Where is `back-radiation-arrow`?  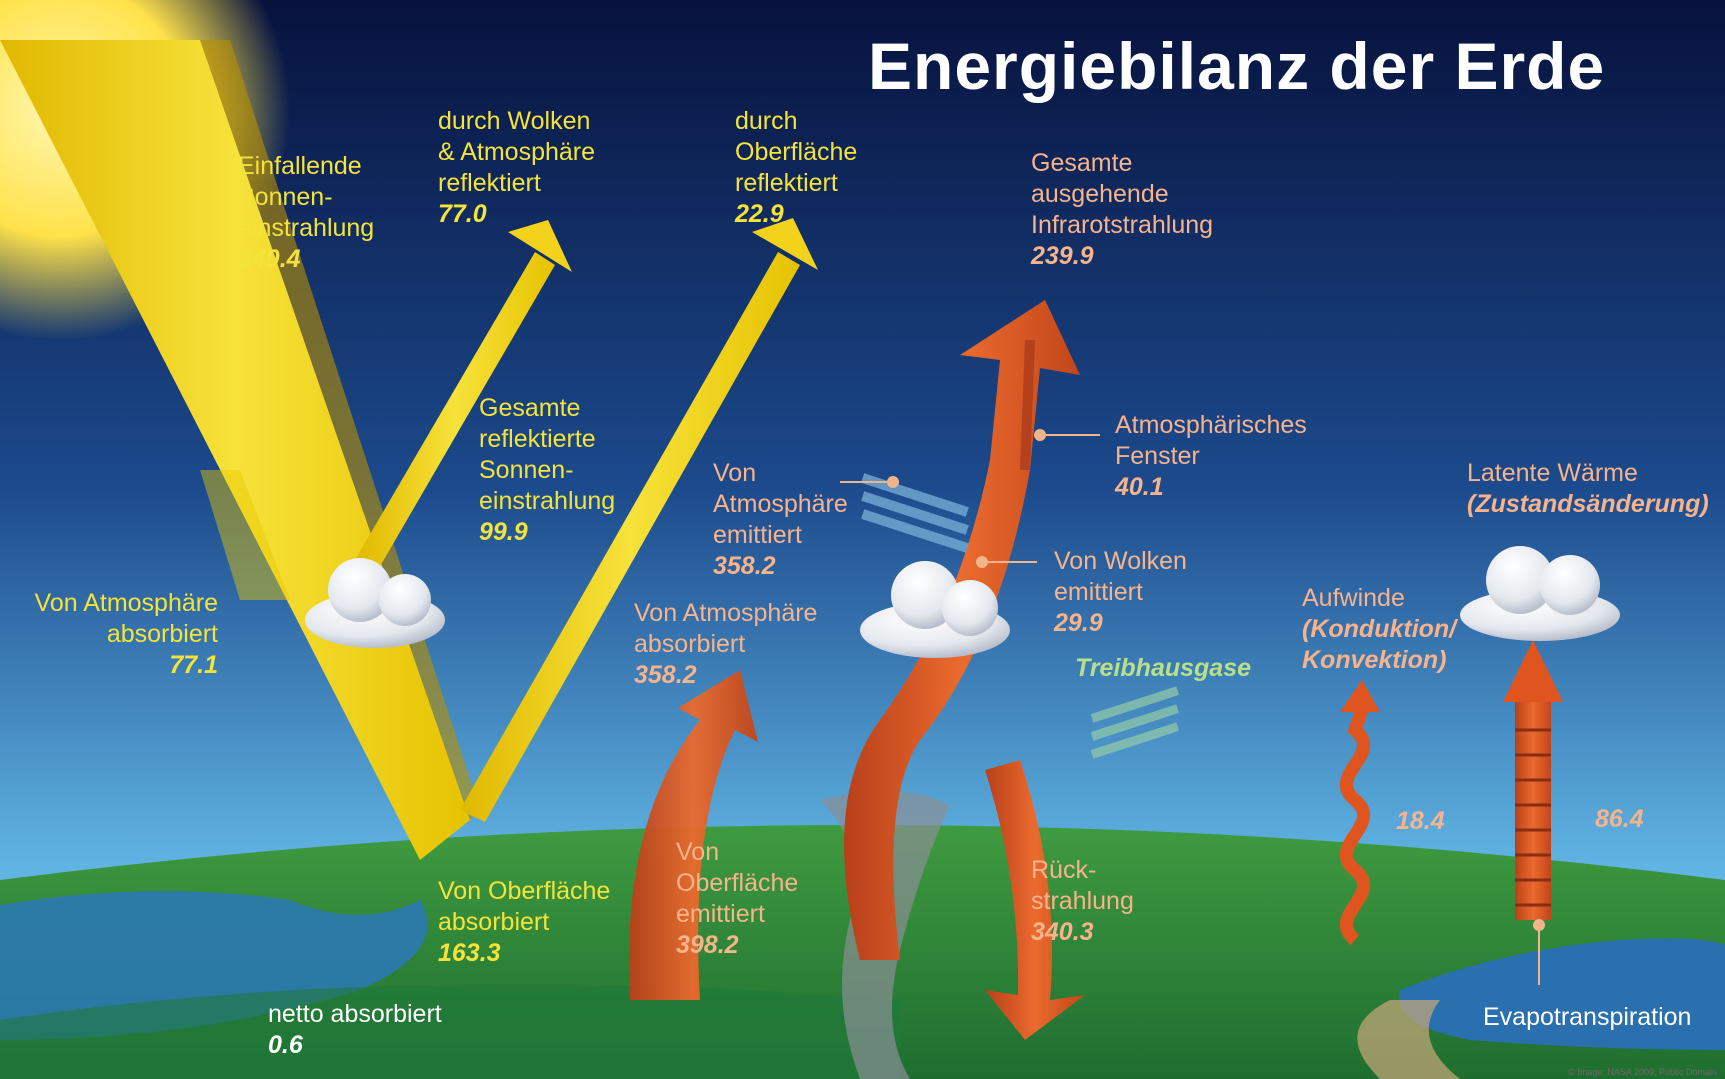
back-radiation-arrow is located at coordinates (1035, 900).